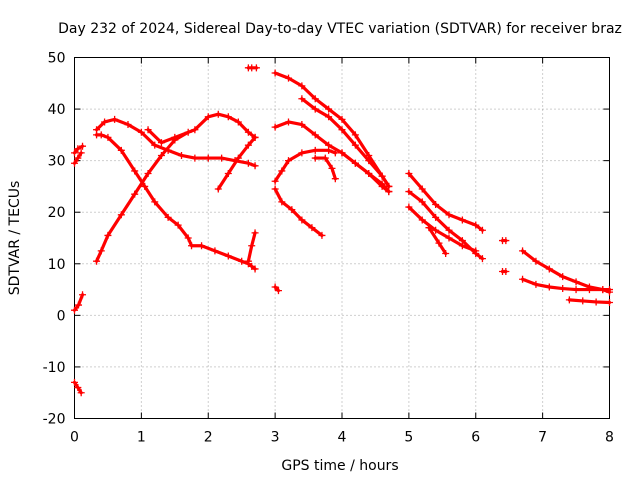 This screenshot has height=480, width=640. I want to click on series-c, so click(79, 302).